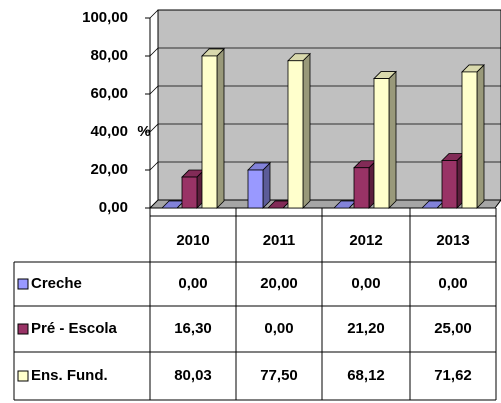 The height and width of the screenshot is (403, 501). What do you see at coordinates (453, 328) in the screenshot?
I see `table-value: 25,00` at bounding box center [453, 328].